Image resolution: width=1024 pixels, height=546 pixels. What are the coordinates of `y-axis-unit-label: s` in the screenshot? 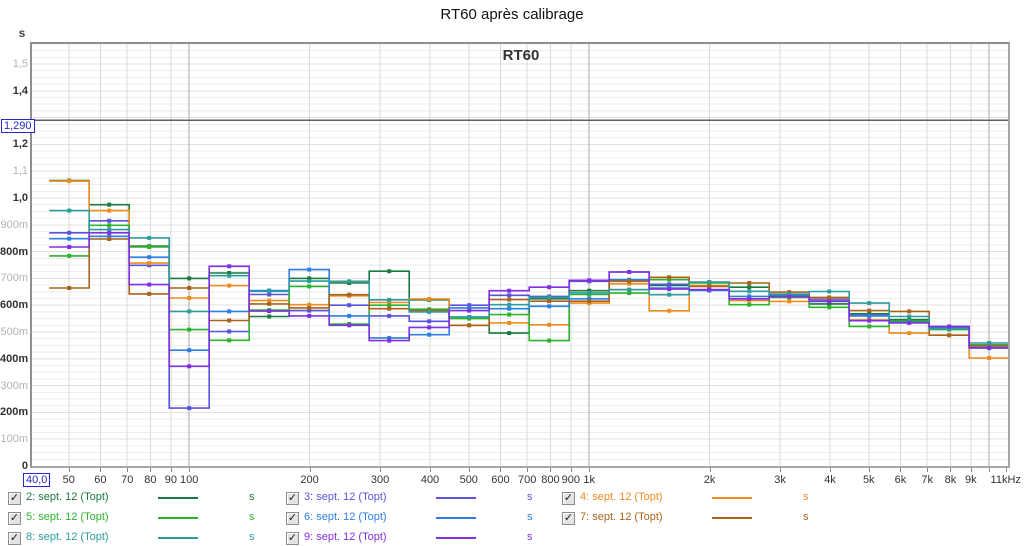 It's located at (22, 33).